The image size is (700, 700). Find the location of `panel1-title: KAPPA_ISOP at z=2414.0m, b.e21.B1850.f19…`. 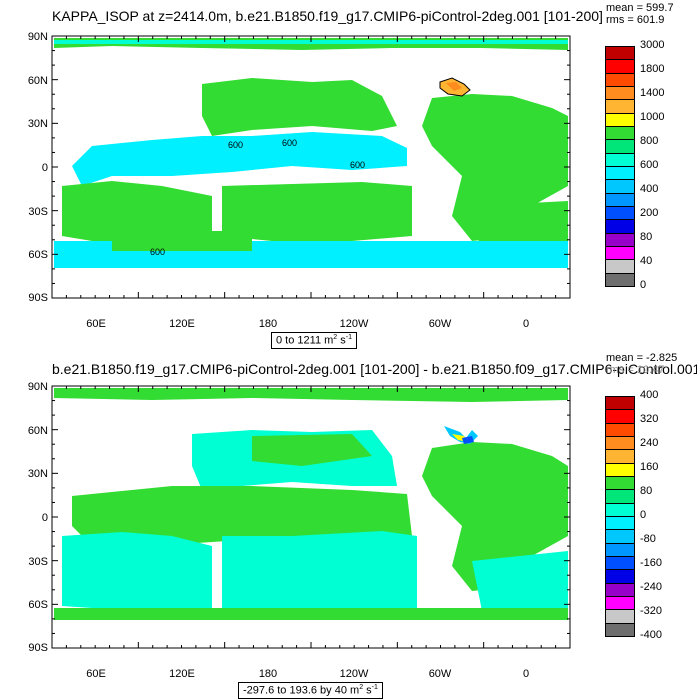

panel1-title: KAPPA_ISOP at z=2414.0m, b.e21.B1850.f19… is located at coordinates (327, 16).